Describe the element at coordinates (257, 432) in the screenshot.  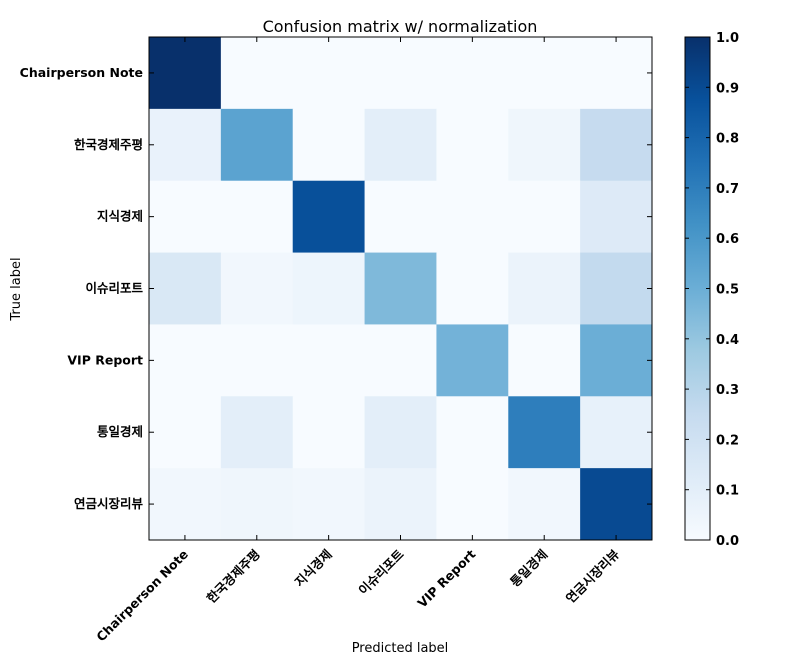
I see `heatmap-cell-r5-c1` at that location.